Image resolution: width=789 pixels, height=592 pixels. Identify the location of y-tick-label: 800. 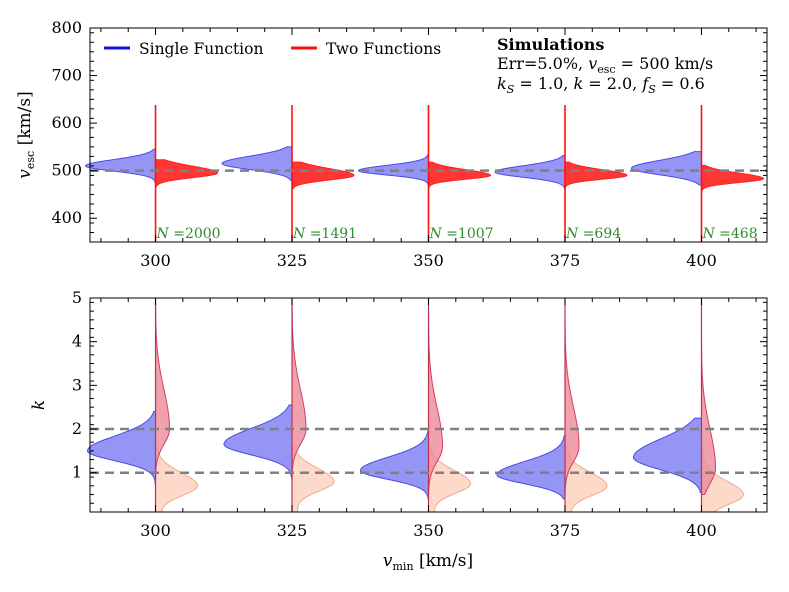
(66, 27).